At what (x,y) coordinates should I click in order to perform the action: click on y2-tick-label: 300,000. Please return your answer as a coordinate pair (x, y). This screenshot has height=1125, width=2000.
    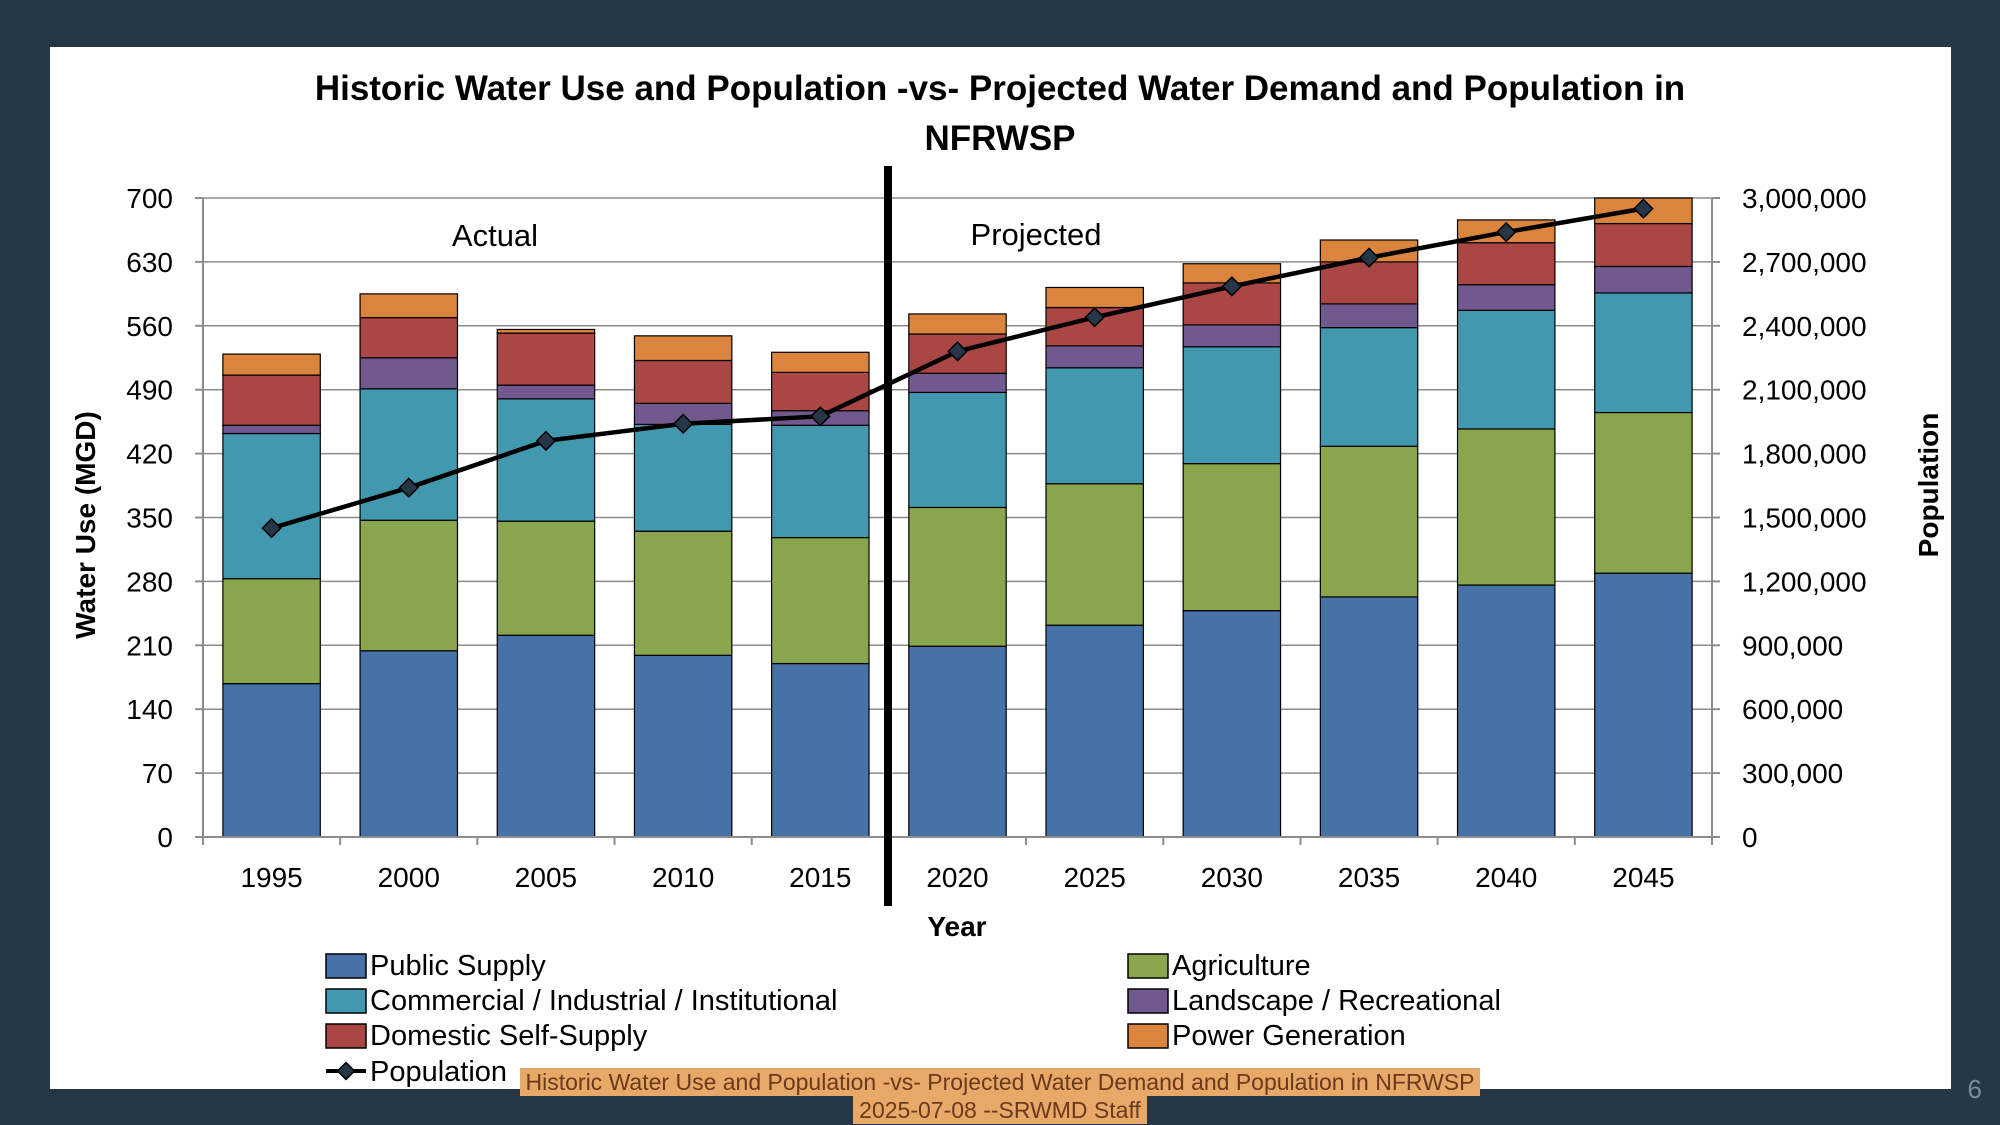
    Looking at the image, I should click on (1792, 773).